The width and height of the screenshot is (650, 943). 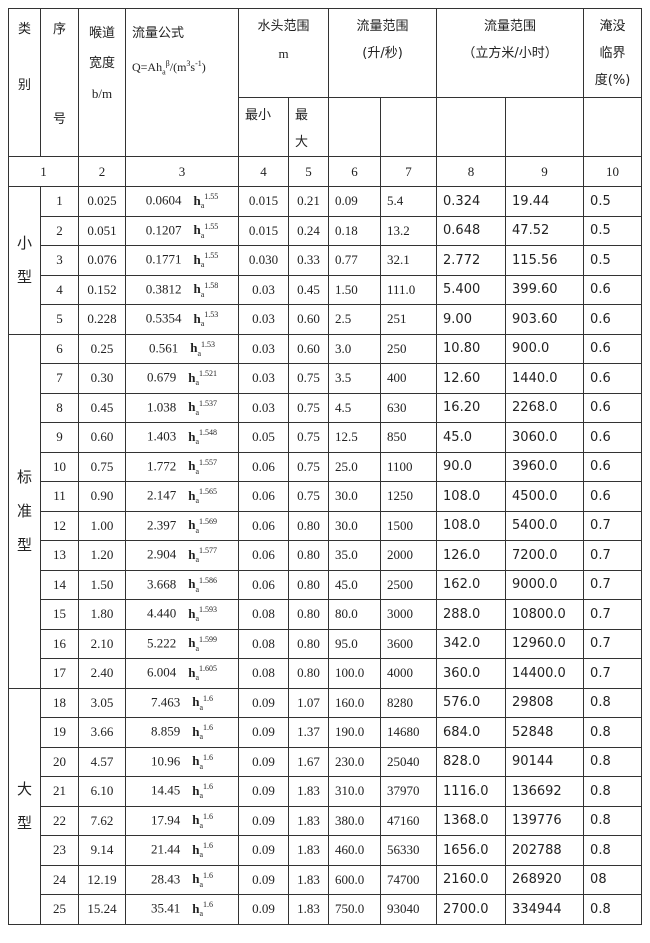 I want to click on cell-formula: 8.859 ha1.6, so click(x=182, y=732).